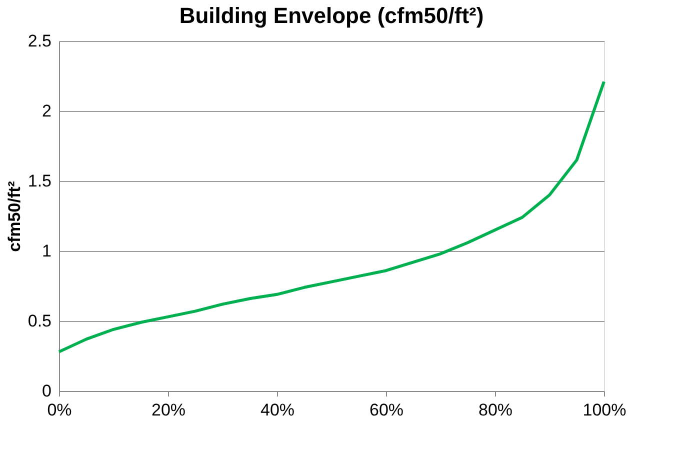 This screenshot has width=681, height=455. Describe the element at coordinates (40, 321) in the screenshot. I see `y-tick-label: 0.5` at that location.